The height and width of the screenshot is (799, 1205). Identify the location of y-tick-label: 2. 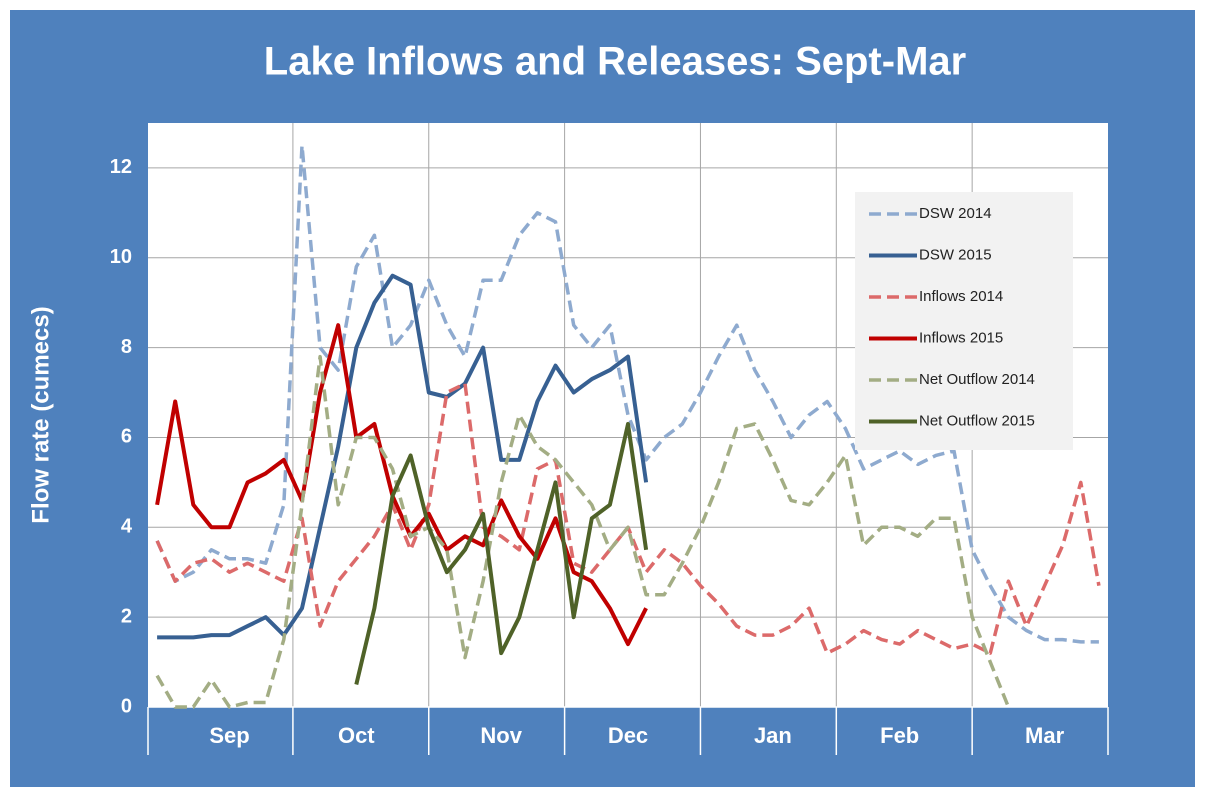
(126, 616).